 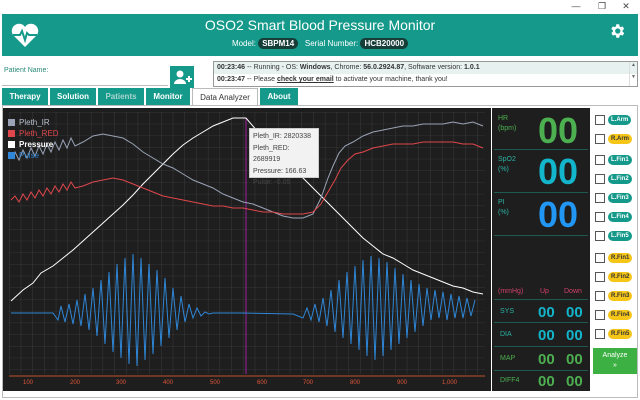 I want to click on sys-up-value: 00, so click(x=546, y=312).